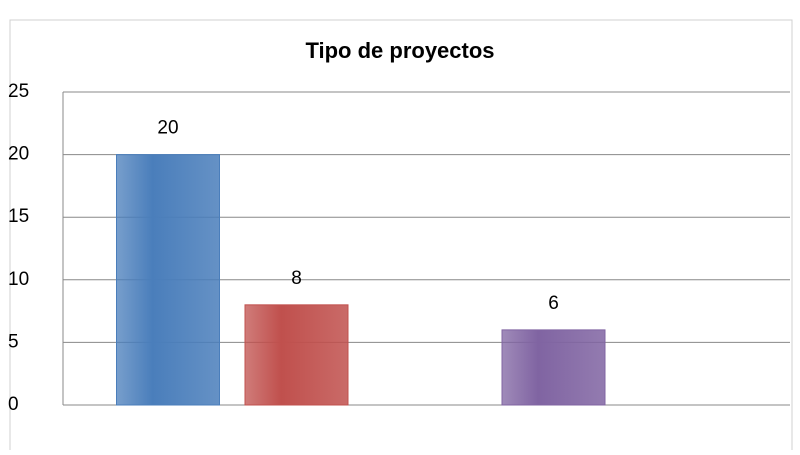 This screenshot has height=455, width=800. Describe the element at coordinates (18, 279) in the screenshot. I see `y-tick-label: 10` at that location.